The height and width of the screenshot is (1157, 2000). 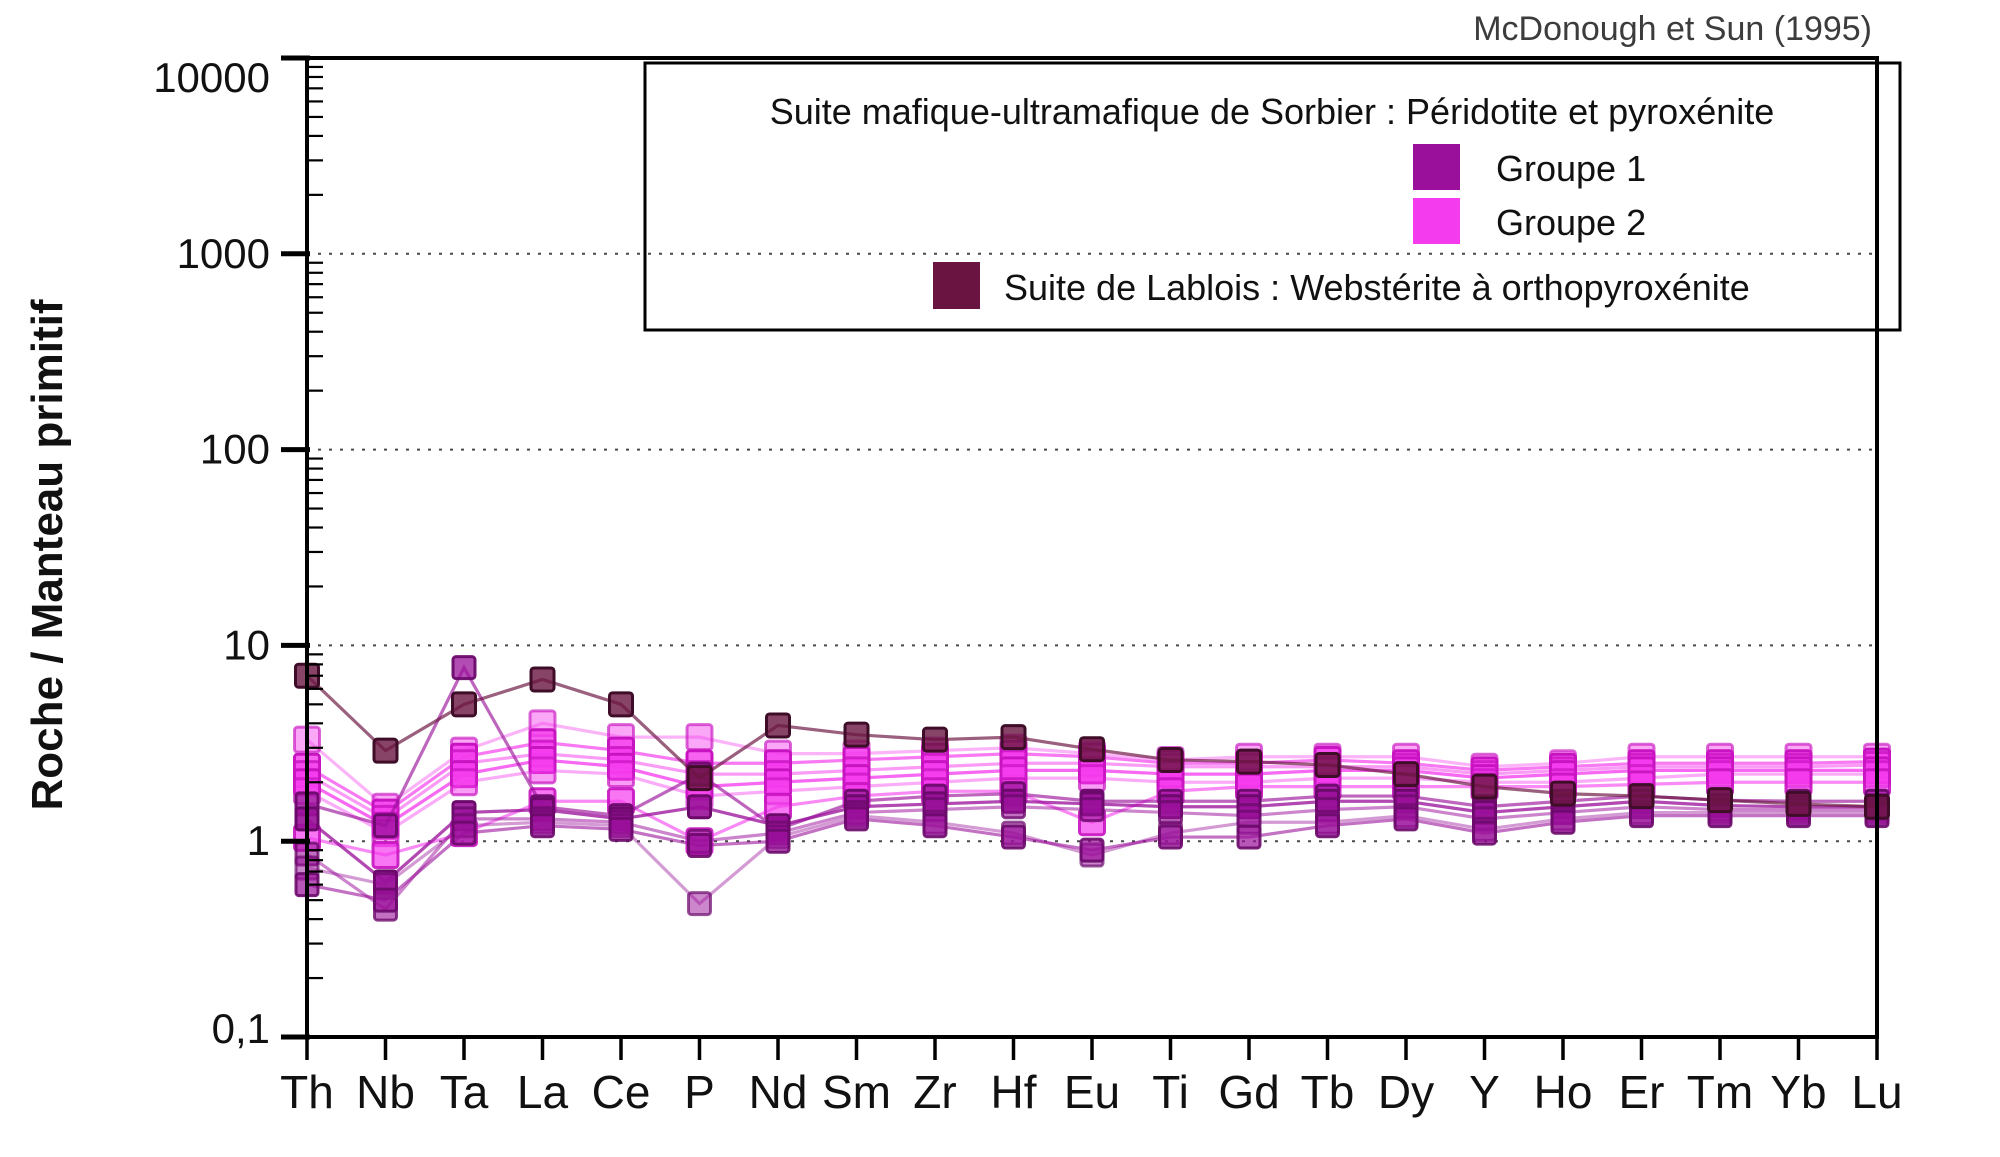 I want to click on x-tick-label: Tb, so click(x=1328, y=1092).